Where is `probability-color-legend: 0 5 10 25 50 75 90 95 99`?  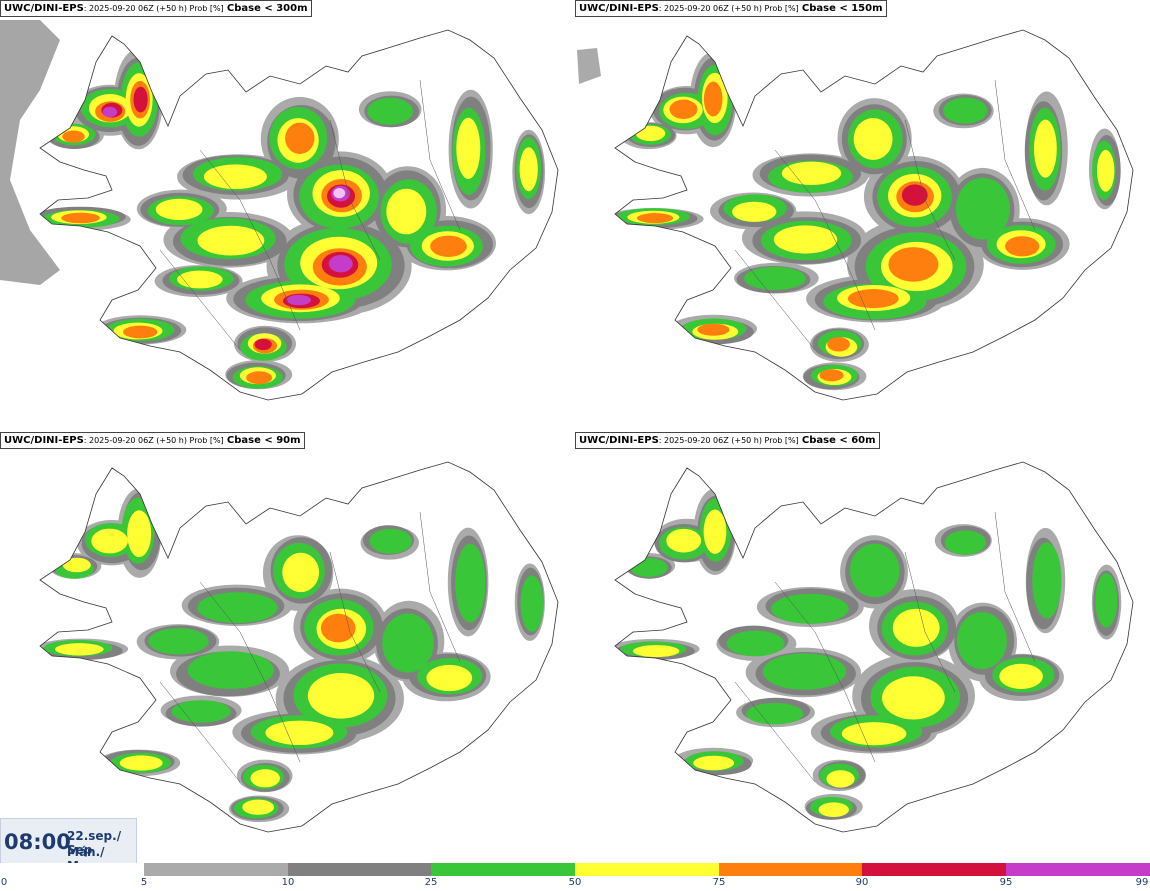
probability-color-legend: 0 5 10 25 50 75 90 95 99 is located at coordinates (575, 877).